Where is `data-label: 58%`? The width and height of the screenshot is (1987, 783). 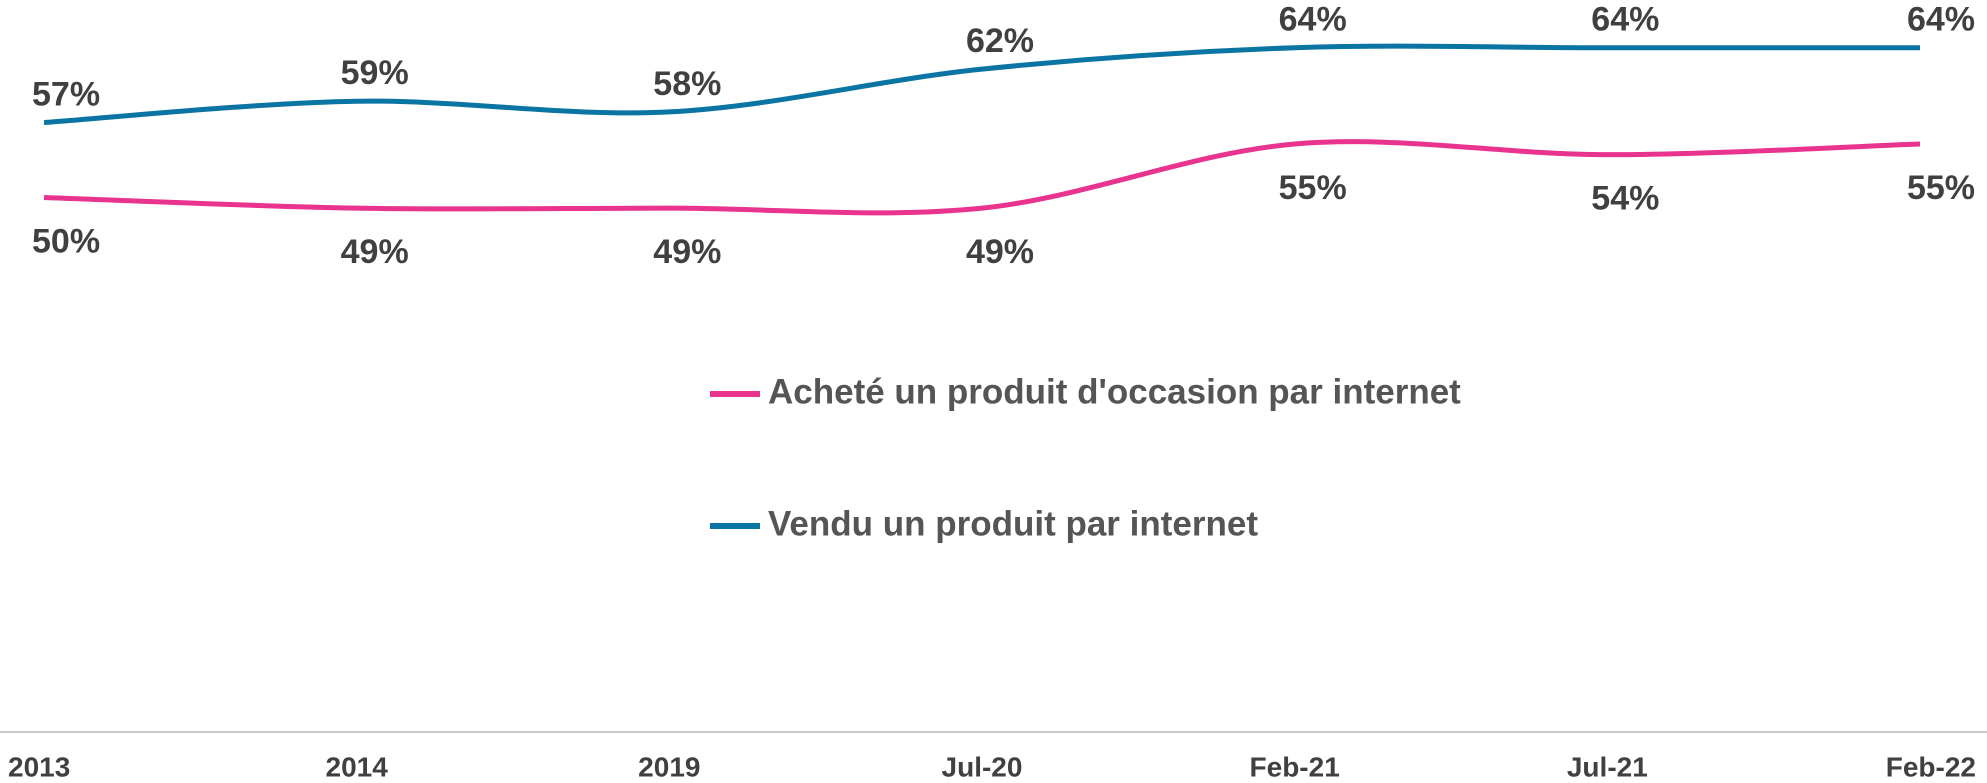
data-label: 58% is located at coordinates (687, 84).